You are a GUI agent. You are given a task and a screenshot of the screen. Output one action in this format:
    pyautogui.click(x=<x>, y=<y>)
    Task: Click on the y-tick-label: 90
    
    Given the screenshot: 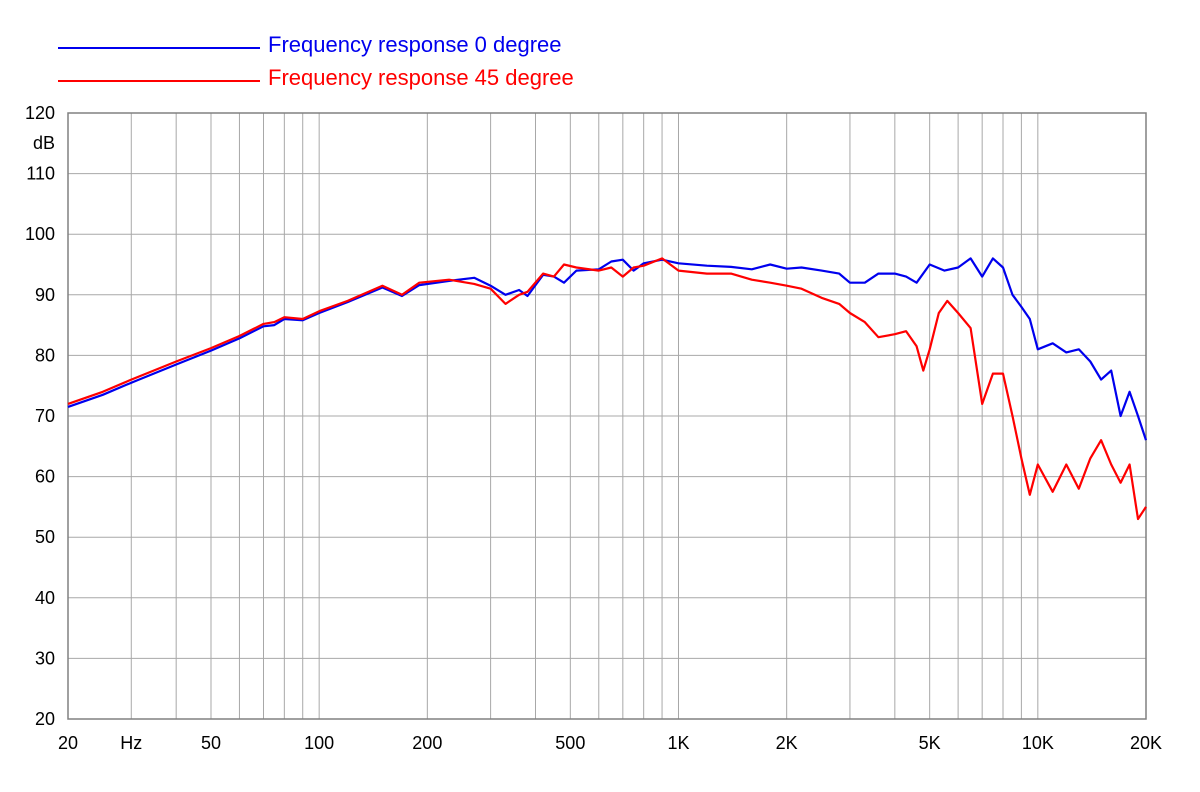 What is the action you would take?
    pyautogui.click(x=45, y=295)
    